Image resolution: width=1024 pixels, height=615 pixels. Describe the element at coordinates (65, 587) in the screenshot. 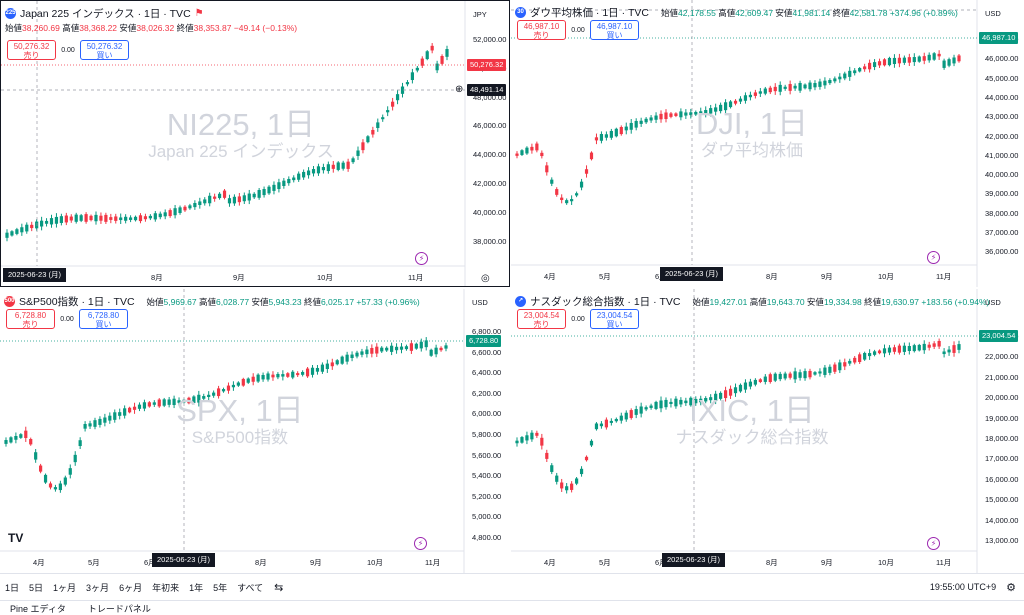

I see `range-1m: 1ヶ月` at that location.